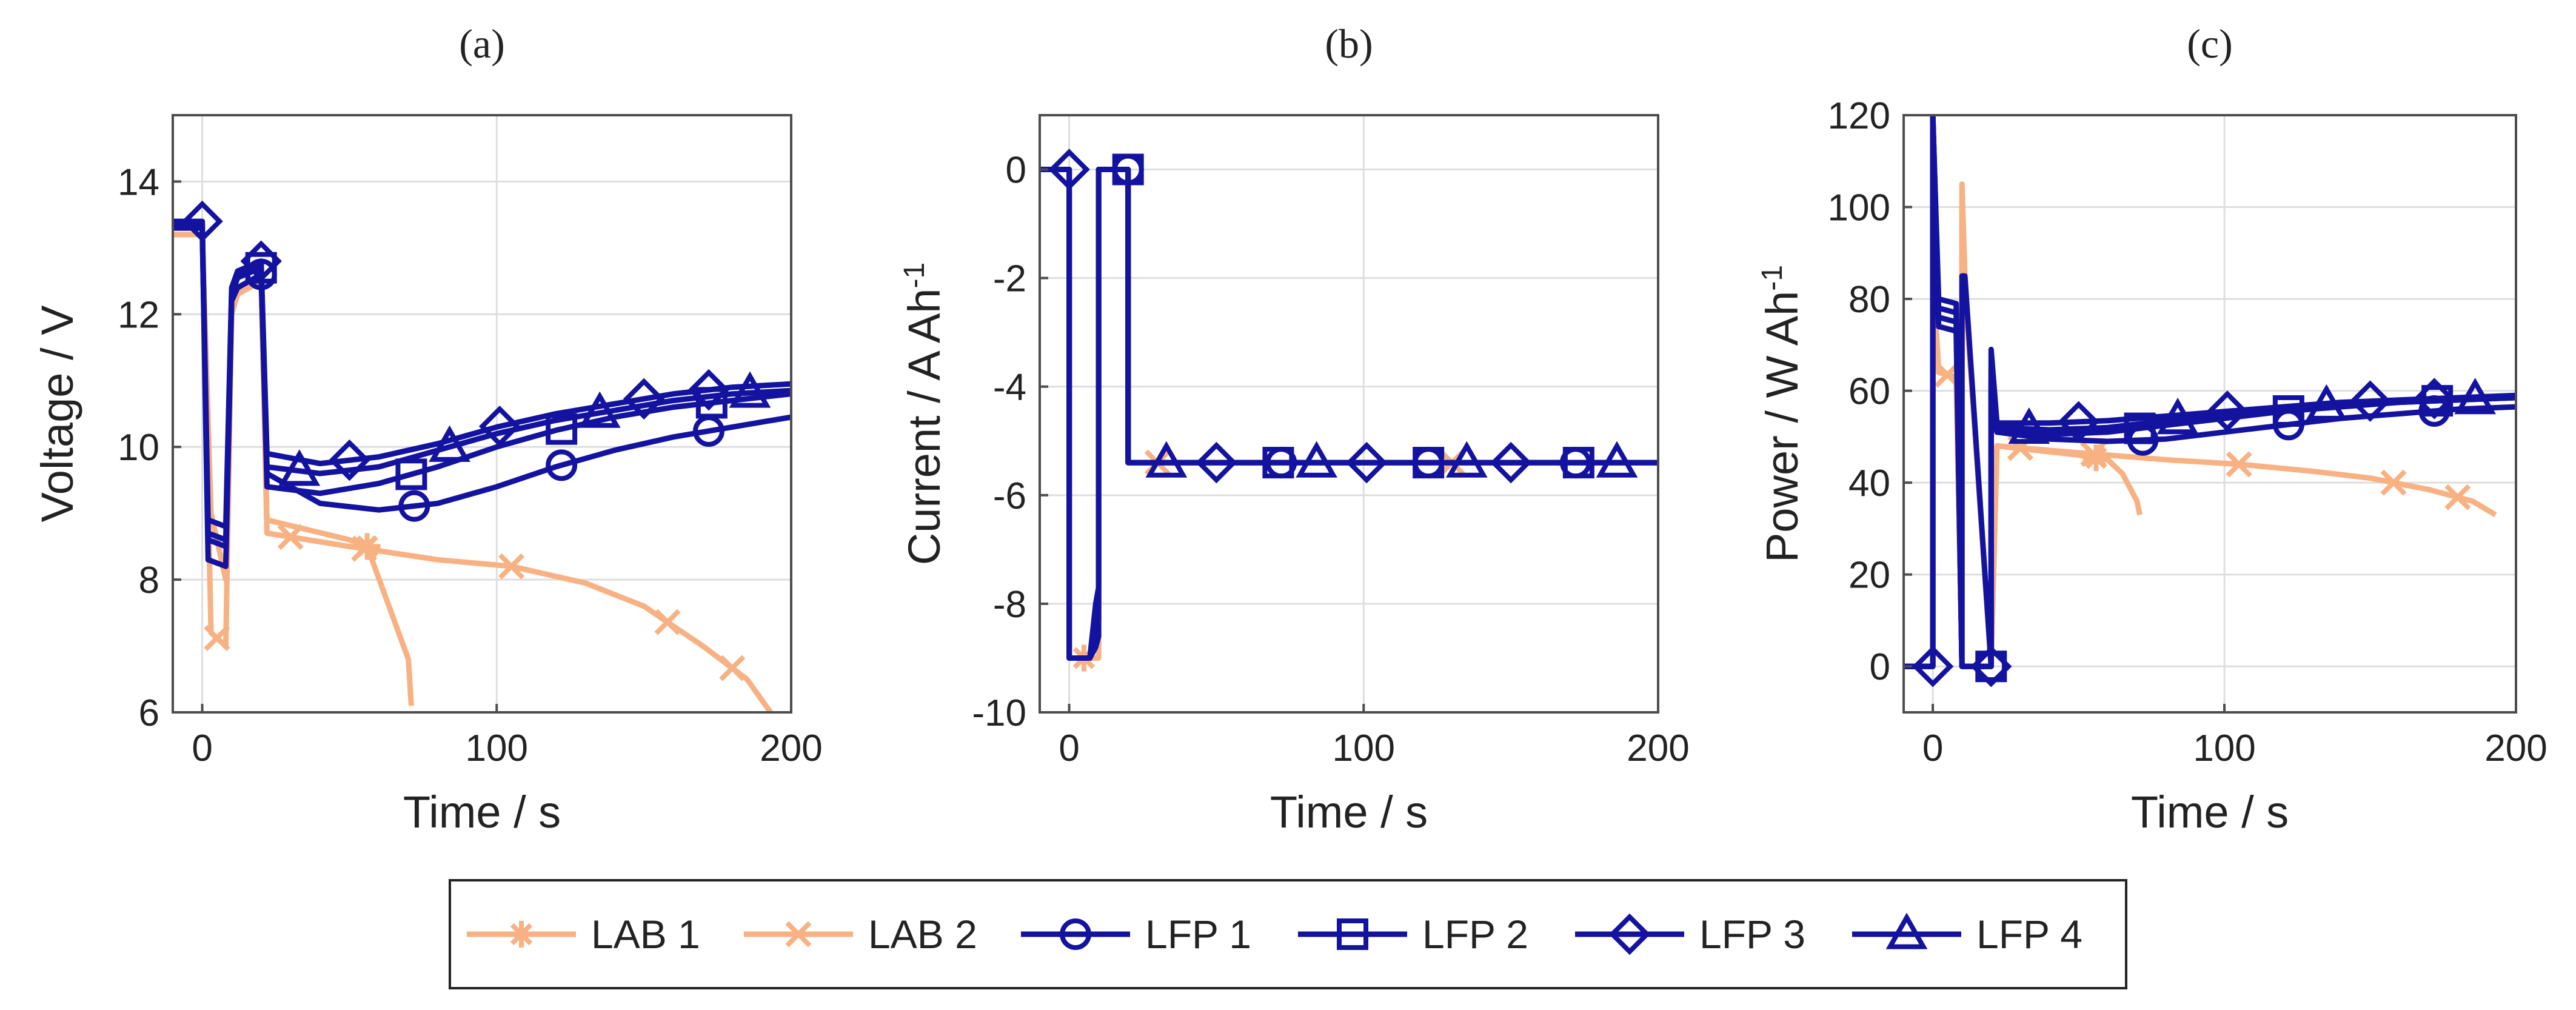  I want to click on y-tick-label: 8, so click(149, 580).